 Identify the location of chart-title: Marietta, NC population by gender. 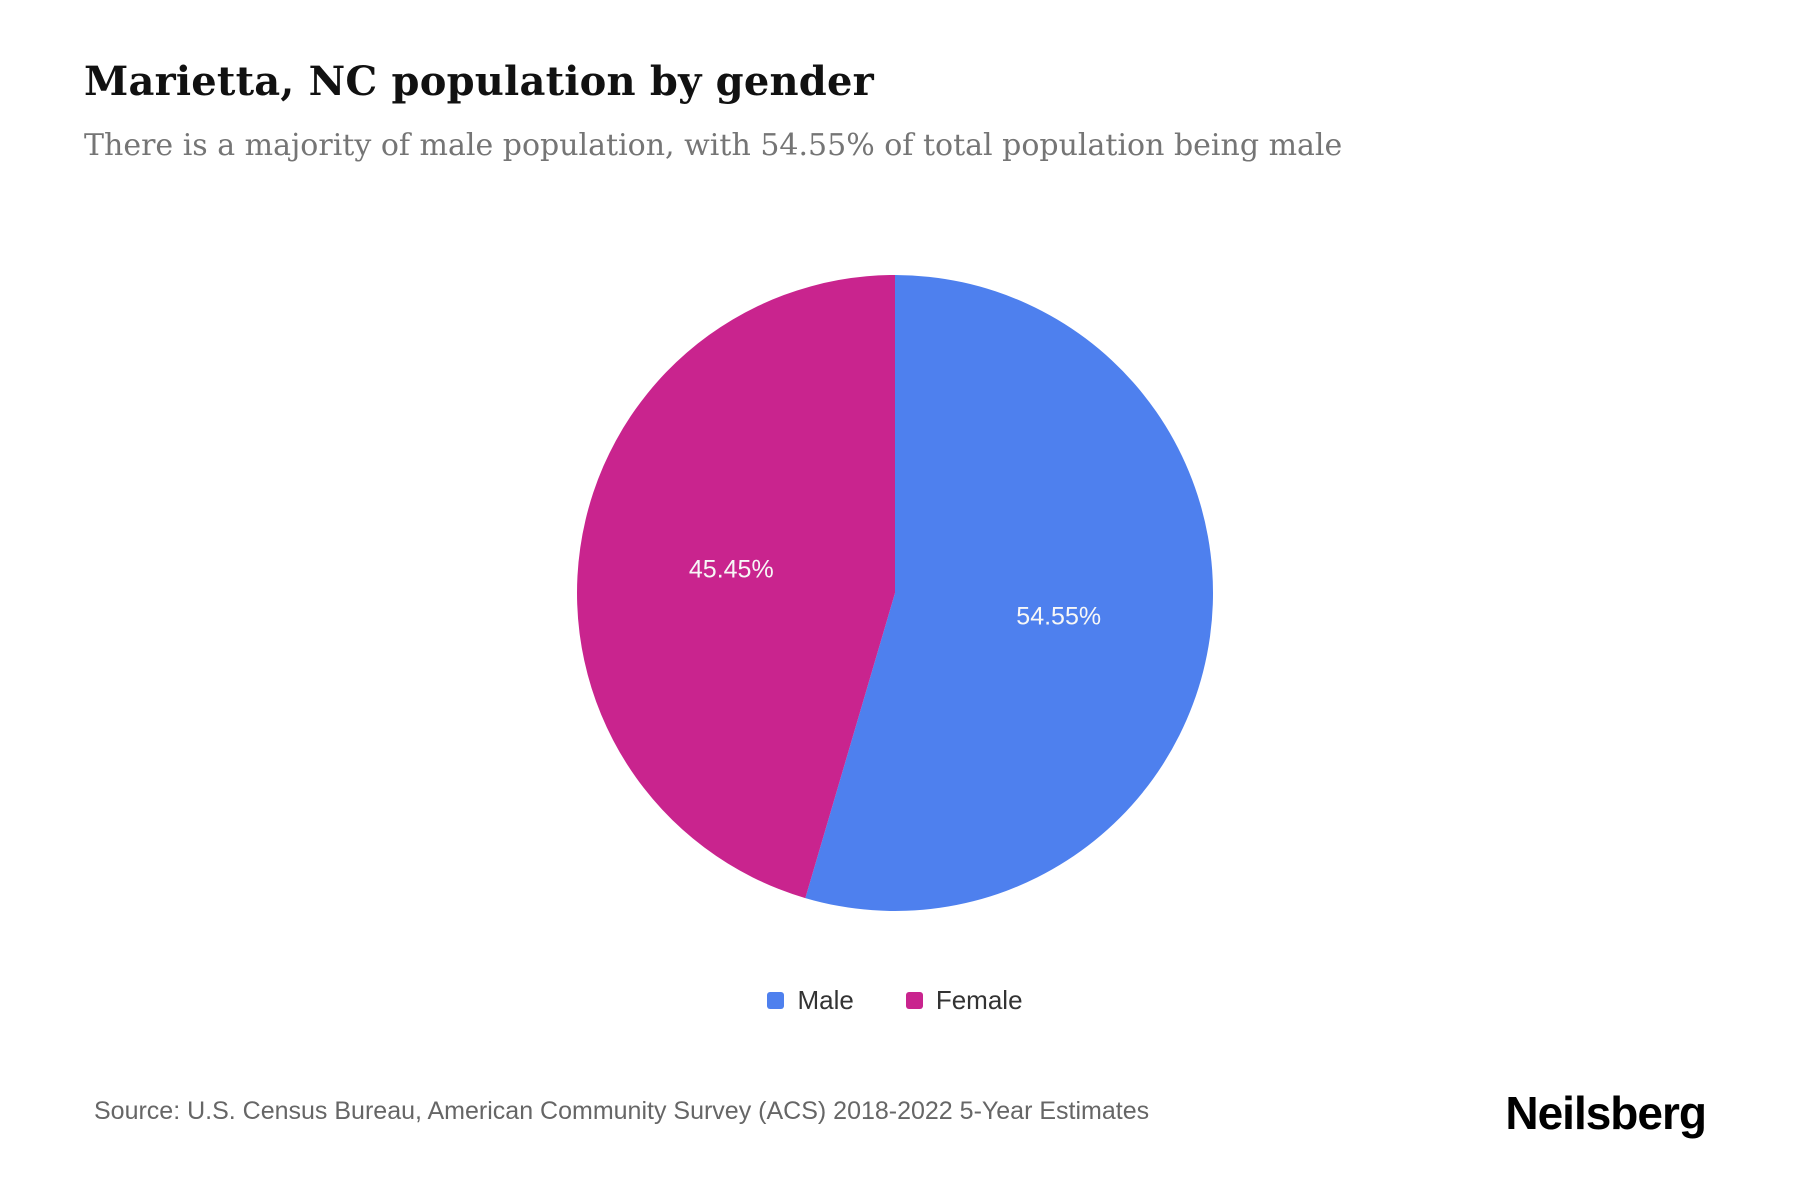
(479, 81).